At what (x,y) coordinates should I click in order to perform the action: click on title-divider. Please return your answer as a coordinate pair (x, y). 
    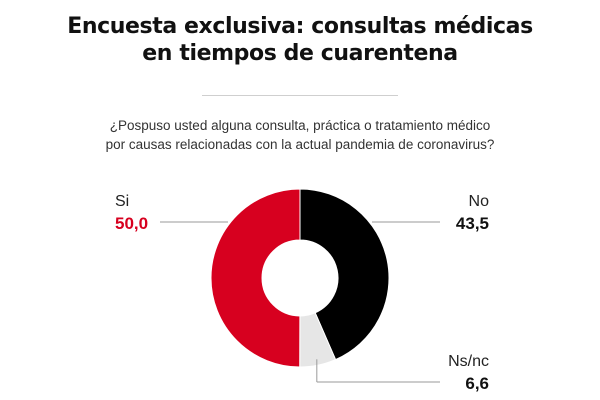
    Looking at the image, I should click on (300, 95).